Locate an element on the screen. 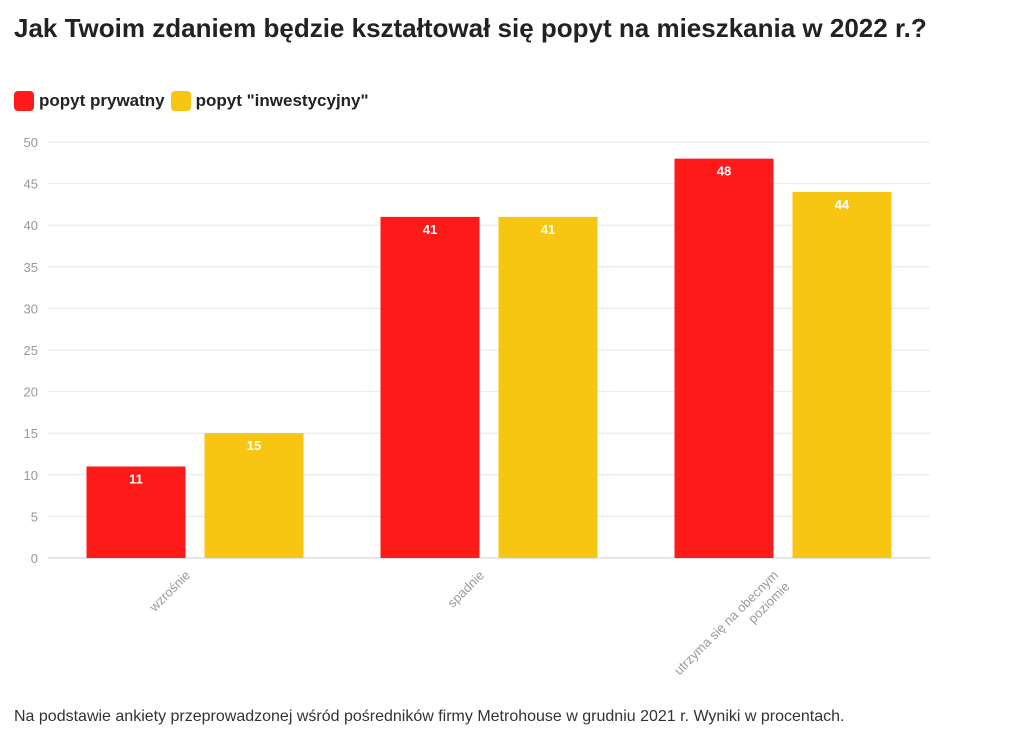 This screenshot has width=1024, height=737. y-tick-label: 35 is located at coordinates (31, 267).